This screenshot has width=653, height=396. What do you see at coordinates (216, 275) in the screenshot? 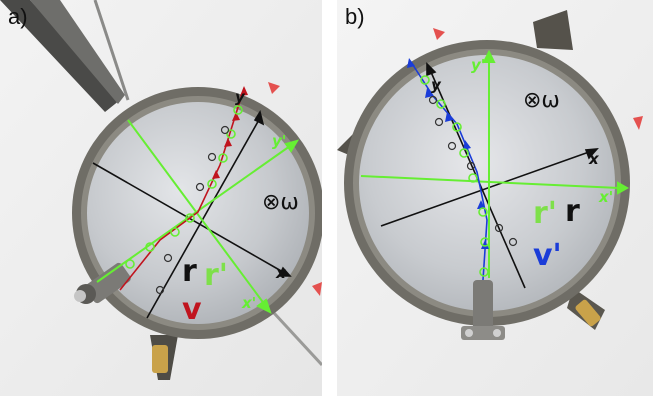
I see `vector-r-prime-a: r'` at bounding box center [216, 275].